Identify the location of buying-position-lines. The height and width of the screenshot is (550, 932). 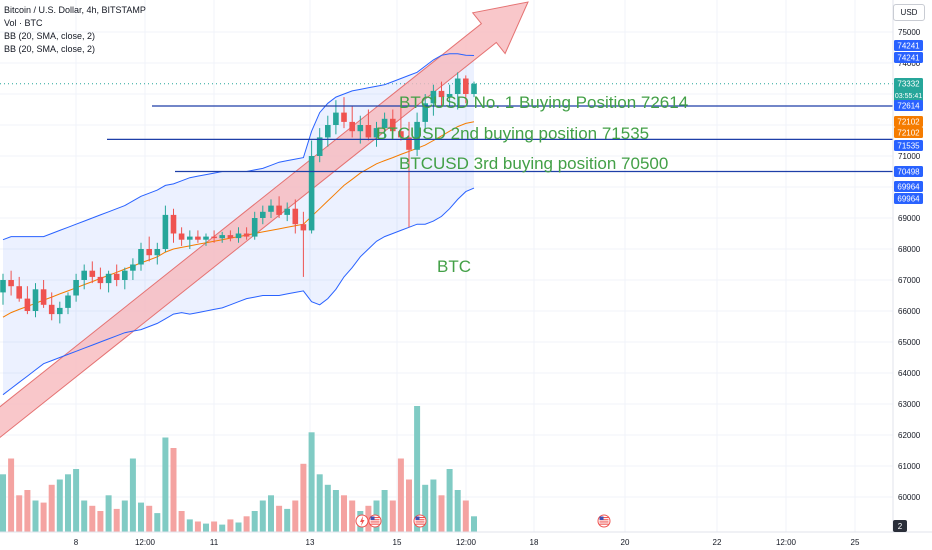
(500, 139).